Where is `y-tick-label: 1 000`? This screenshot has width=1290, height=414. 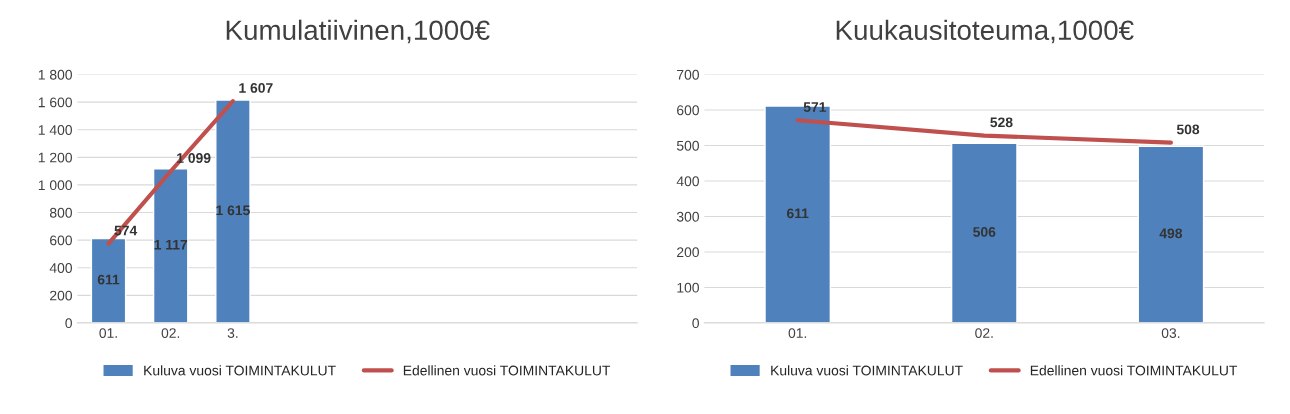 y-tick-label: 1 000 is located at coordinates (55, 185).